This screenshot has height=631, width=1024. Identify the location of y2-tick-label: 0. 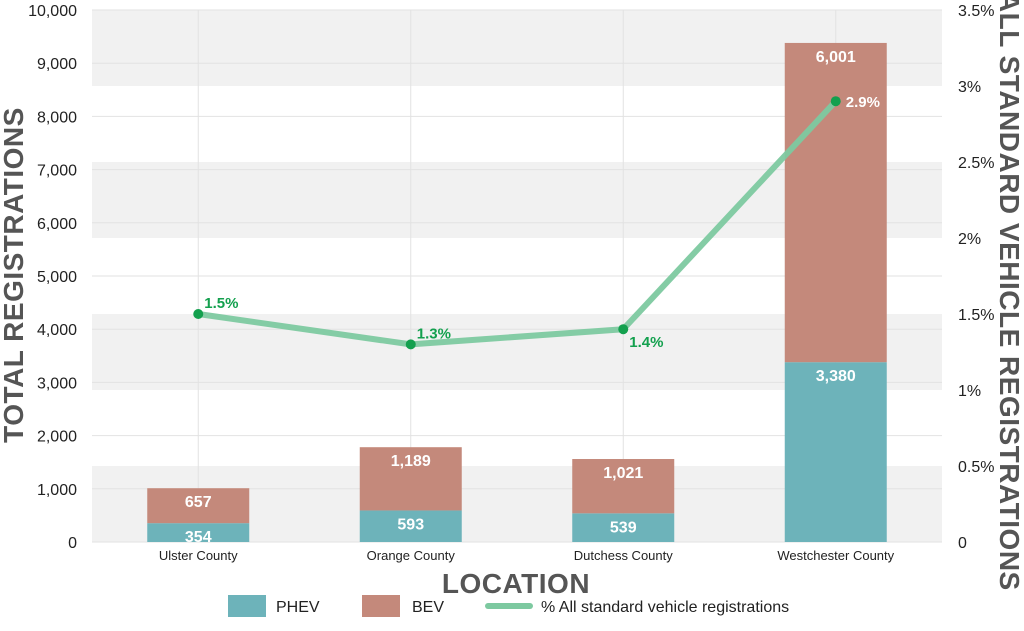
(962, 543).